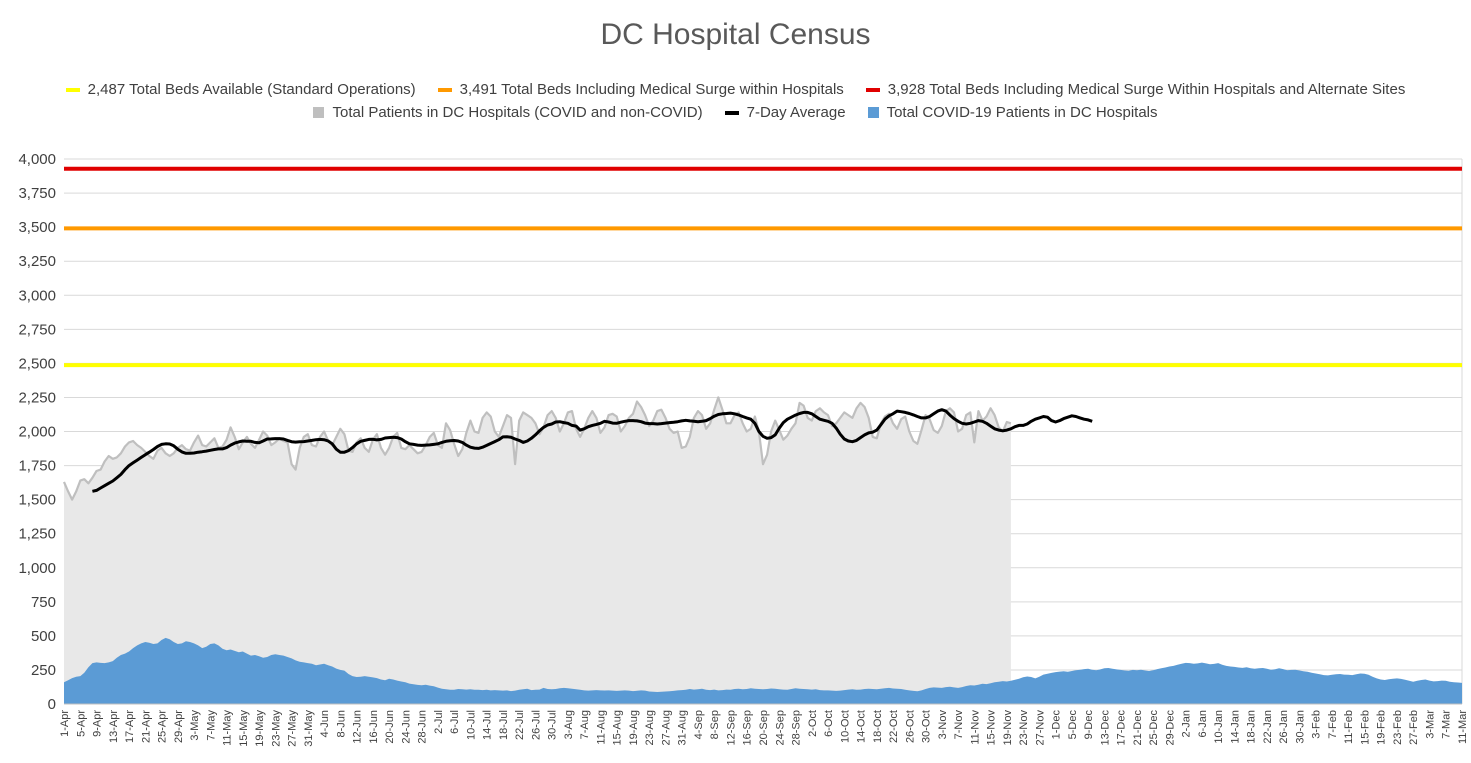 The height and width of the screenshot is (763, 1471). I want to click on x-tick-label: 1-Apr, so click(65, 723).